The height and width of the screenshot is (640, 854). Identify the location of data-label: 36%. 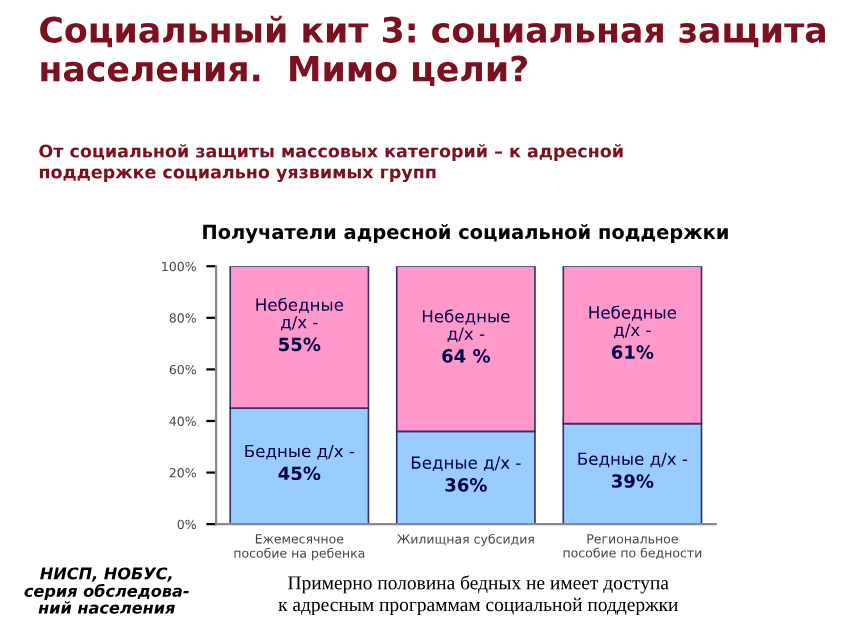
(466, 485).